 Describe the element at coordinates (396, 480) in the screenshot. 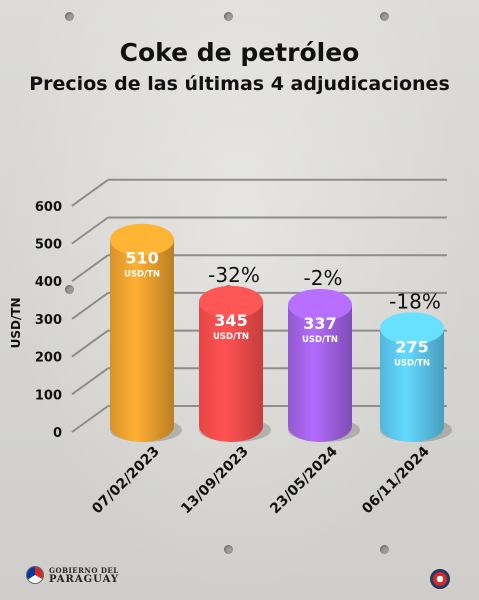

I see `x-tick-label: 06/11/2024` at that location.